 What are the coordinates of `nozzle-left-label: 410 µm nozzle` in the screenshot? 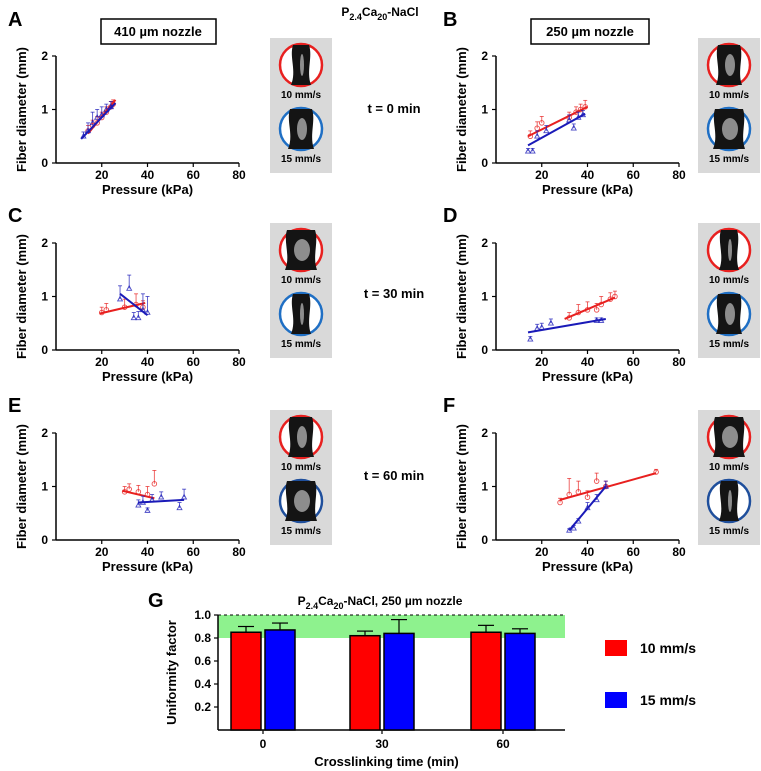 It's located at (158, 31).